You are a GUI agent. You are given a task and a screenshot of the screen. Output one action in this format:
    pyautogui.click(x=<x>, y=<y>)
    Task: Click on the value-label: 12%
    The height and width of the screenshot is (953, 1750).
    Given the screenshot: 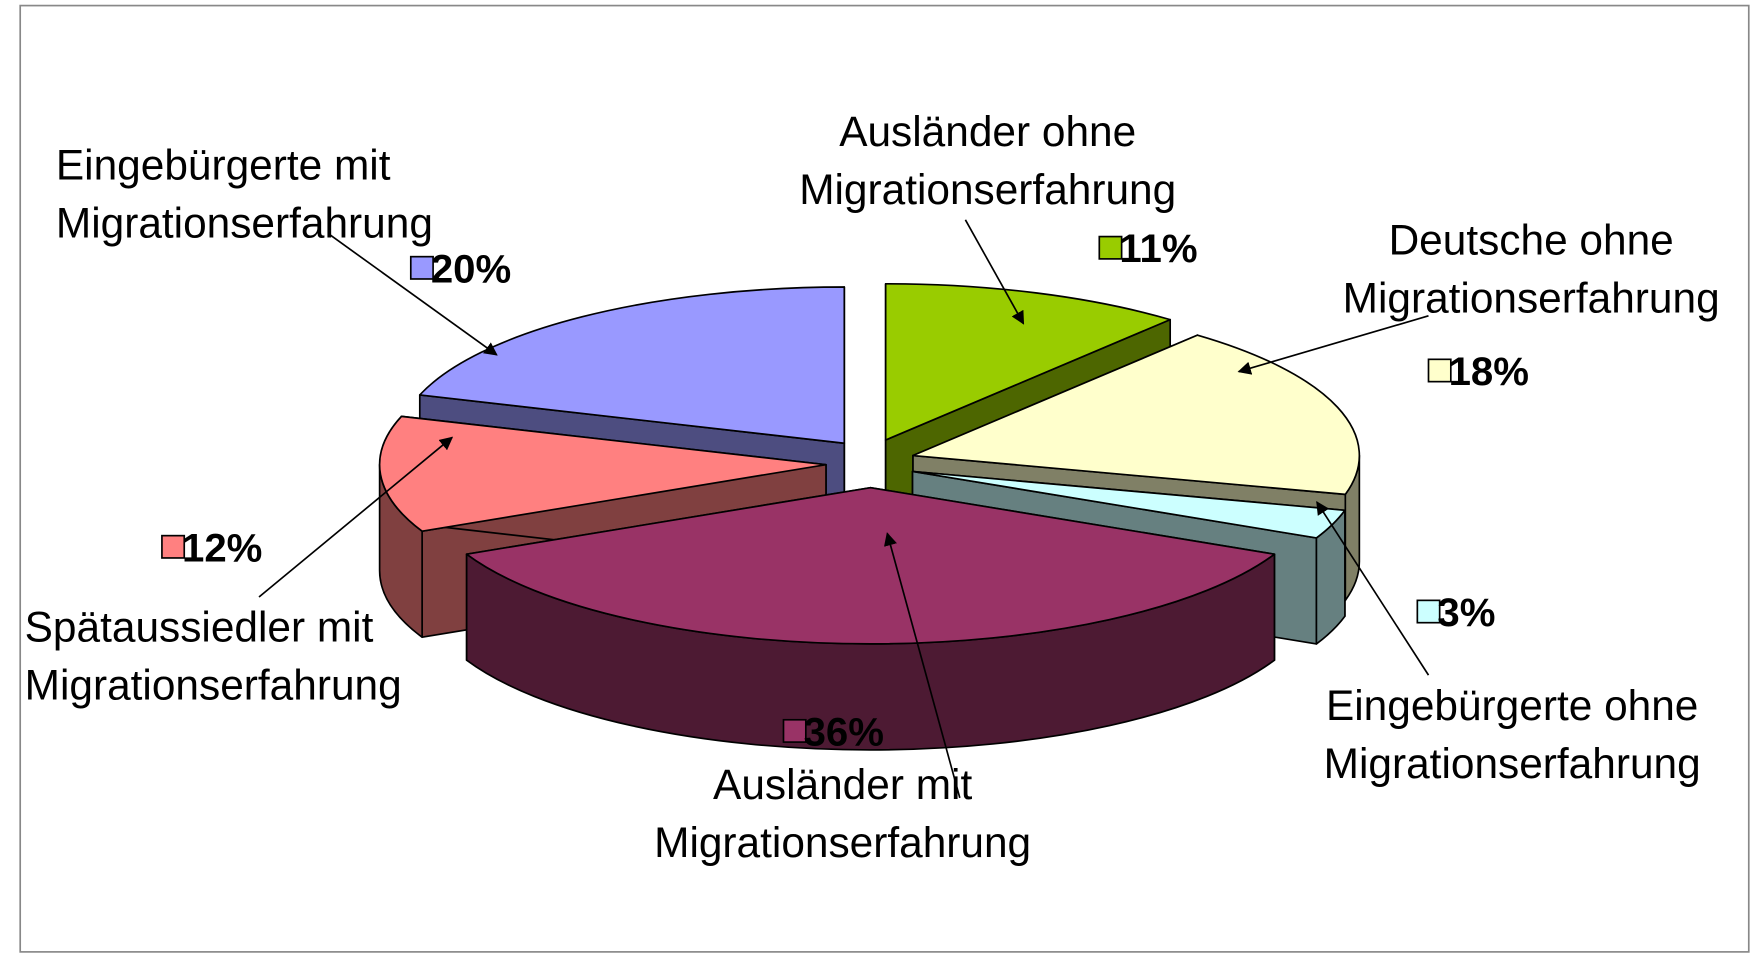 What is the action you would take?
    pyautogui.click(x=222, y=547)
    